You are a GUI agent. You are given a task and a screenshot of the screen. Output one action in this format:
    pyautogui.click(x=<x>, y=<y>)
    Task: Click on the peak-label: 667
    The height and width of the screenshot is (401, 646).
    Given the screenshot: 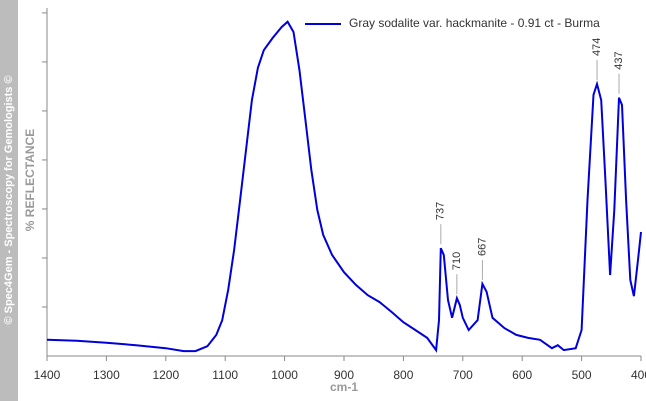 What is the action you would take?
    pyautogui.click(x=482, y=247)
    